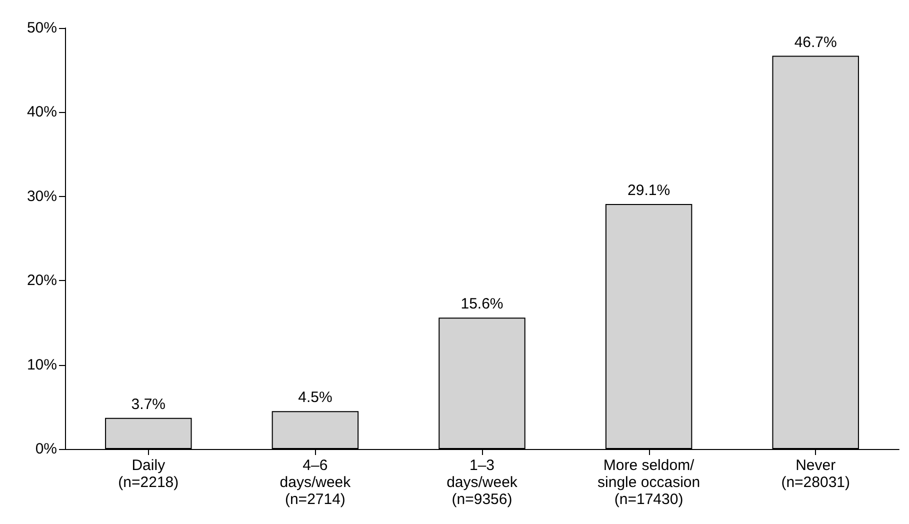  What do you see at coordinates (315, 397) in the screenshot?
I see `data-label: 4.5%` at bounding box center [315, 397].